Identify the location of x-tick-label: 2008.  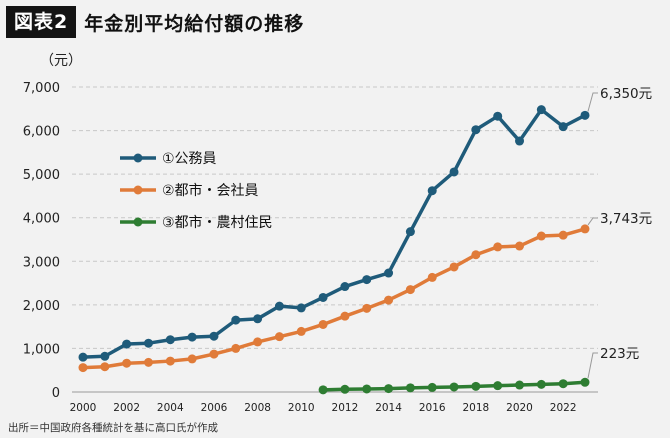
(257, 408).